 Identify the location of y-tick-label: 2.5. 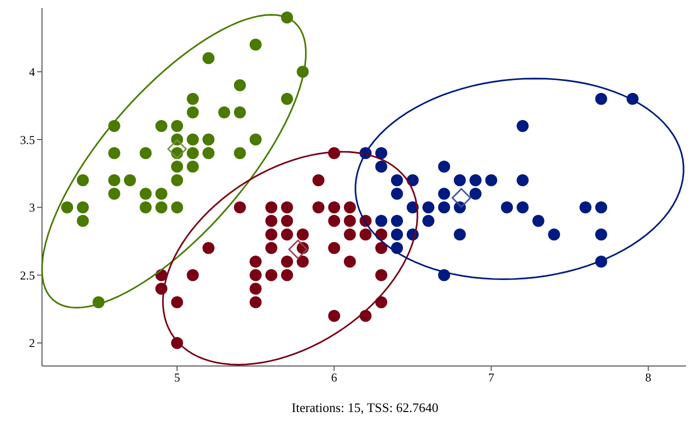
(27, 275).